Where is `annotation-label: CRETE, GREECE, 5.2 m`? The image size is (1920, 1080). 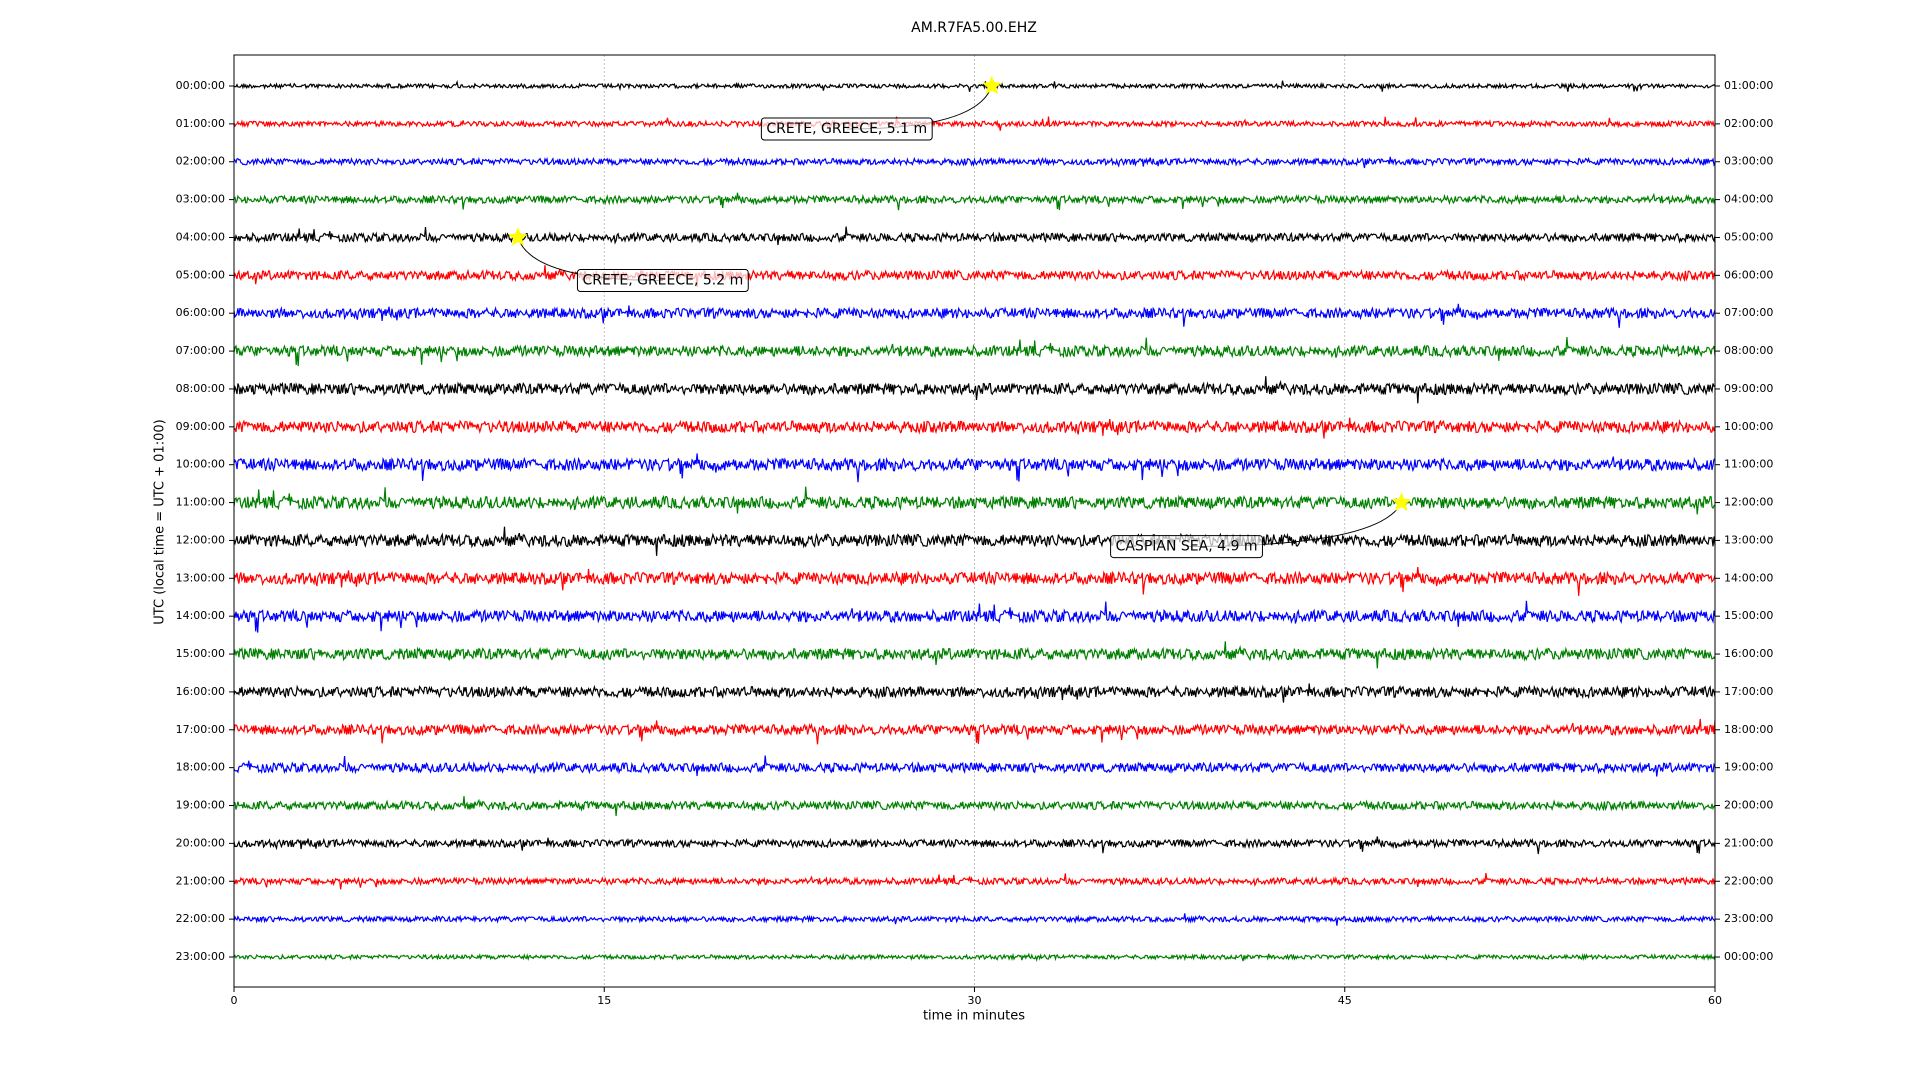
annotation-label: CRETE, GREECE, 5.2 m is located at coordinates (662, 280).